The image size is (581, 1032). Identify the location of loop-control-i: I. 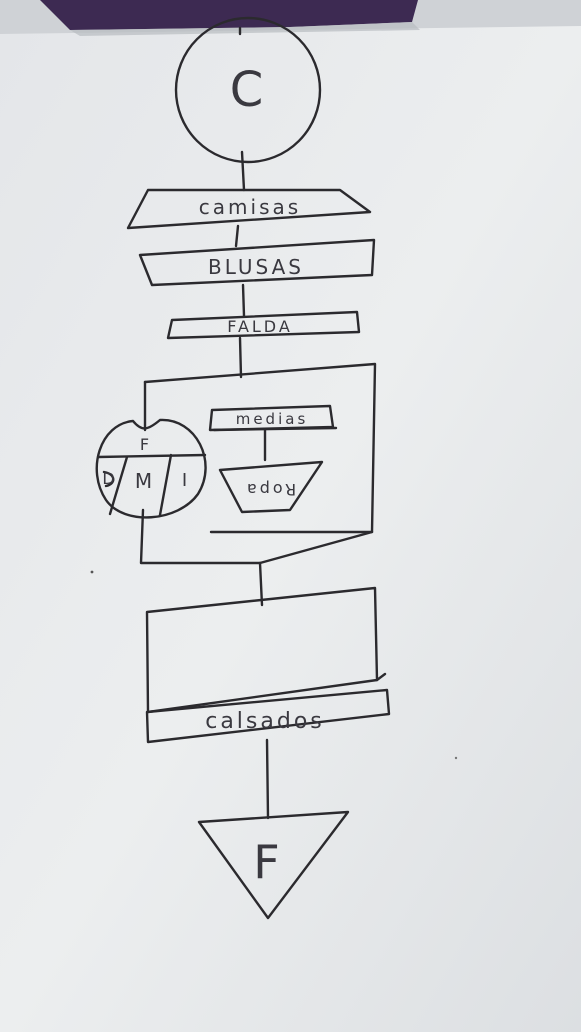
(186, 480).